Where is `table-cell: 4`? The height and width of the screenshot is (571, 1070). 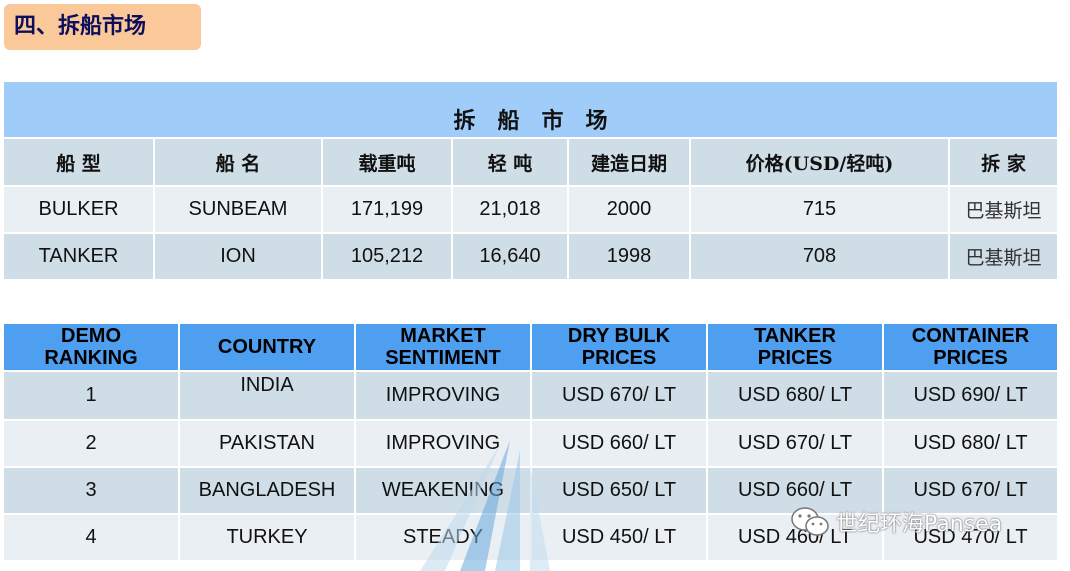 table-cell: 4 is located at coordinates (91, 537).